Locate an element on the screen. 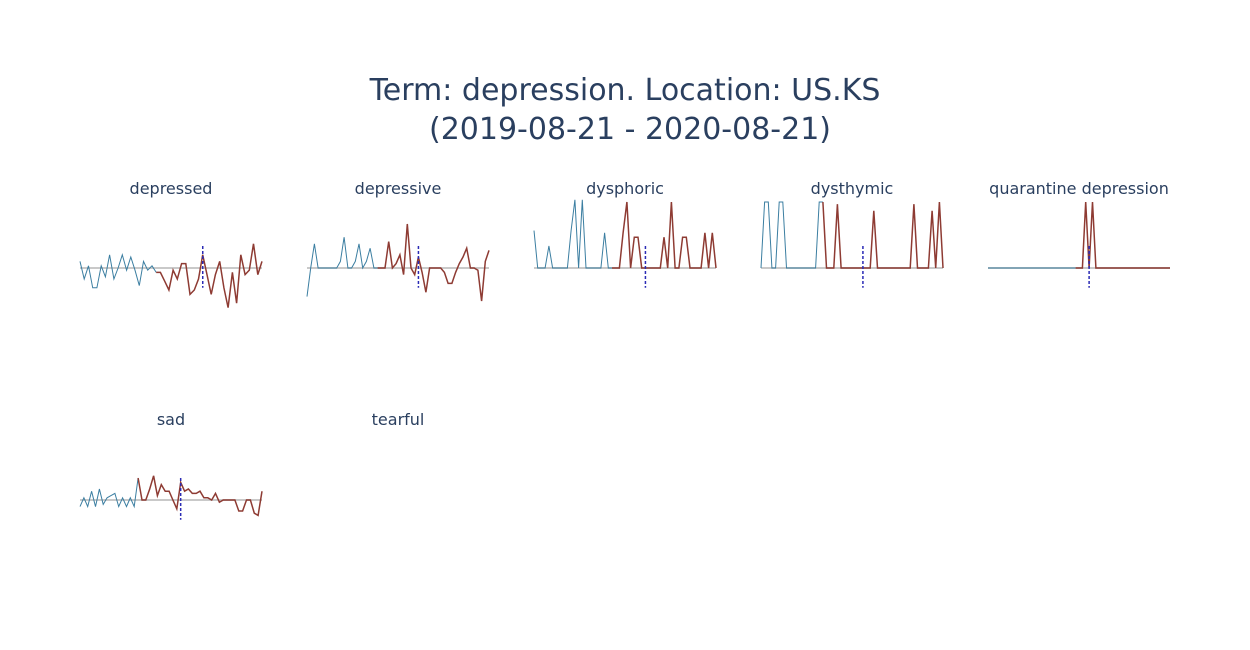  panel-sad: sad is located at coordinates (171, 465).